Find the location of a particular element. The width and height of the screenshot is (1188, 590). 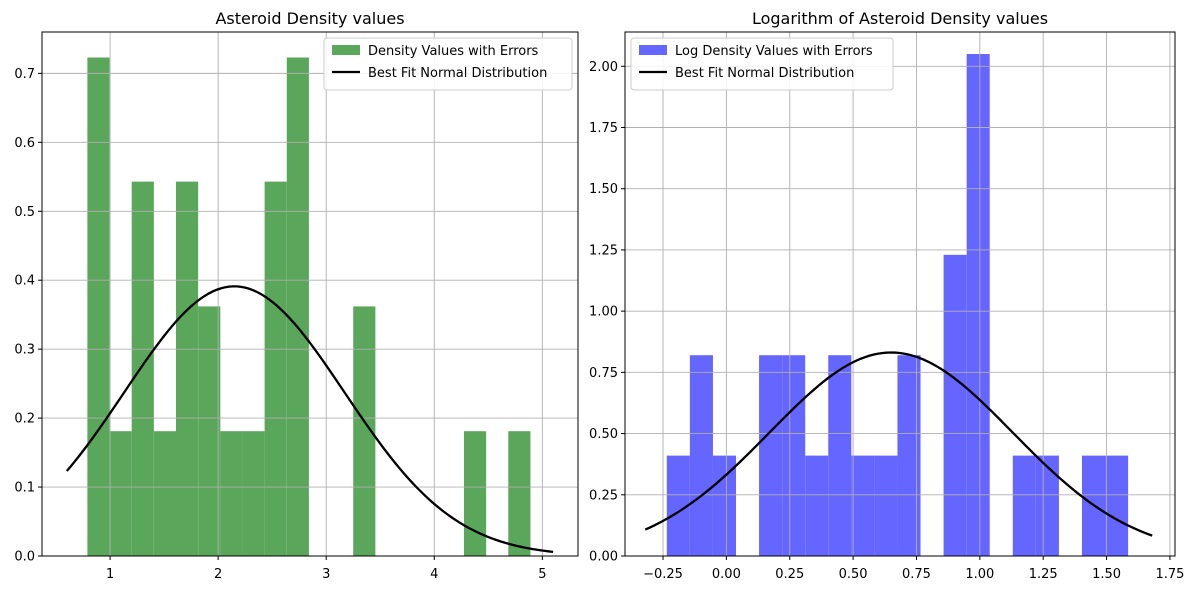

y-tick-label: 0.50 is located at coordinates (603, 434).